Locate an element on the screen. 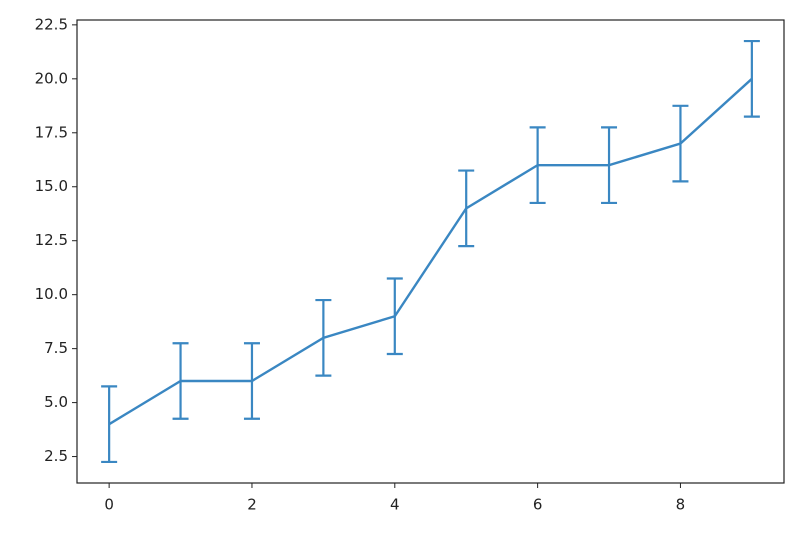 The height and width of the screenshot is (536, 800). y-tick-label: 22.5 is located at coordinates (51, 24).